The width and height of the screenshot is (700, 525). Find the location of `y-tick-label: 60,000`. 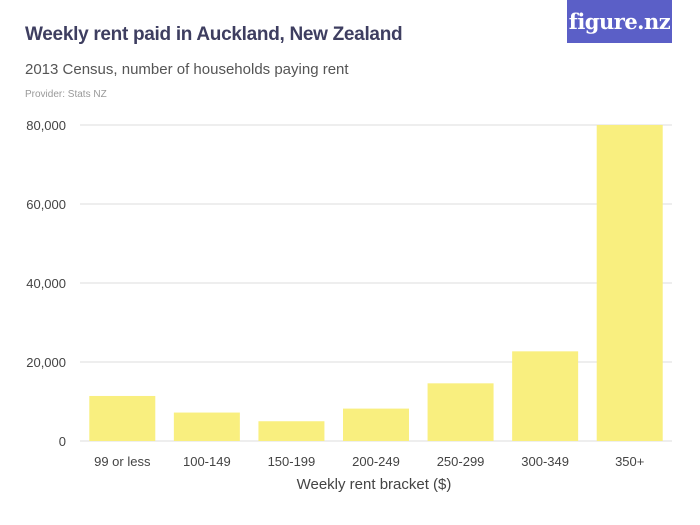

y-tick-label: 60,000 is located at coordinates (46, 204).